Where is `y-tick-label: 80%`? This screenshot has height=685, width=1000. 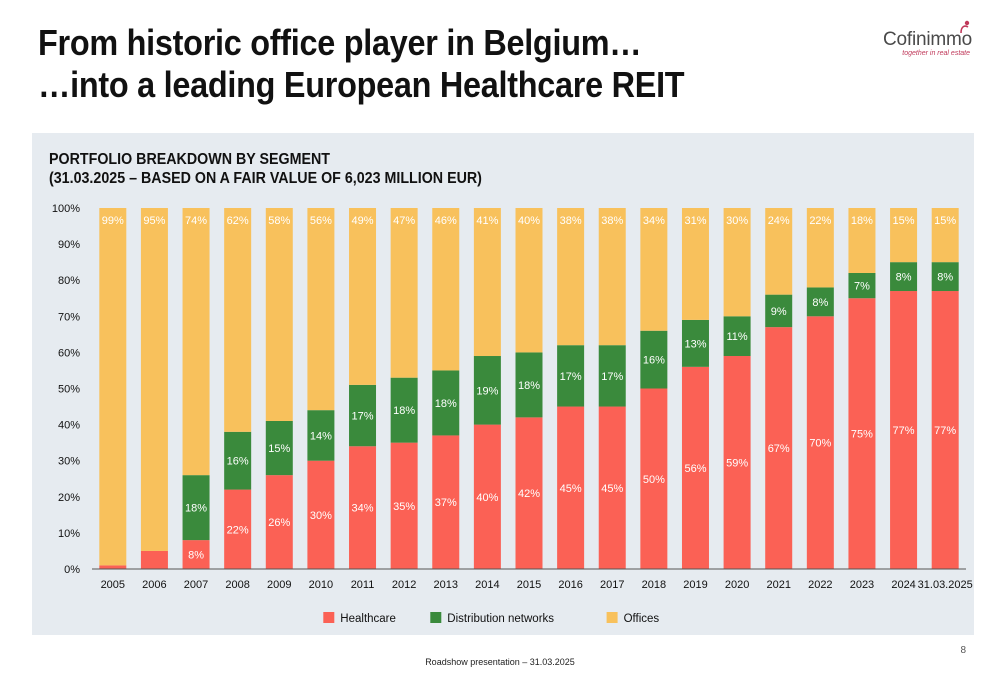 y-tick-label: 80% is located at coordinates (69, 281).